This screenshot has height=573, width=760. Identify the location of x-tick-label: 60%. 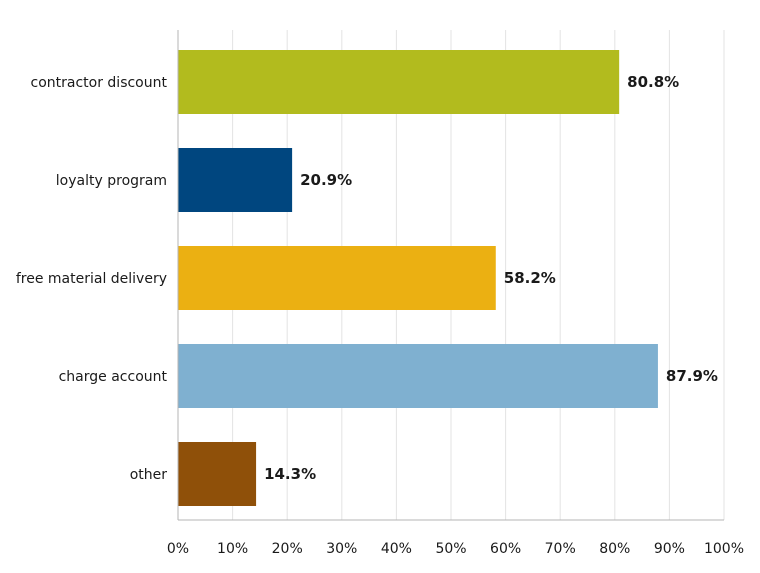
(505, 549).